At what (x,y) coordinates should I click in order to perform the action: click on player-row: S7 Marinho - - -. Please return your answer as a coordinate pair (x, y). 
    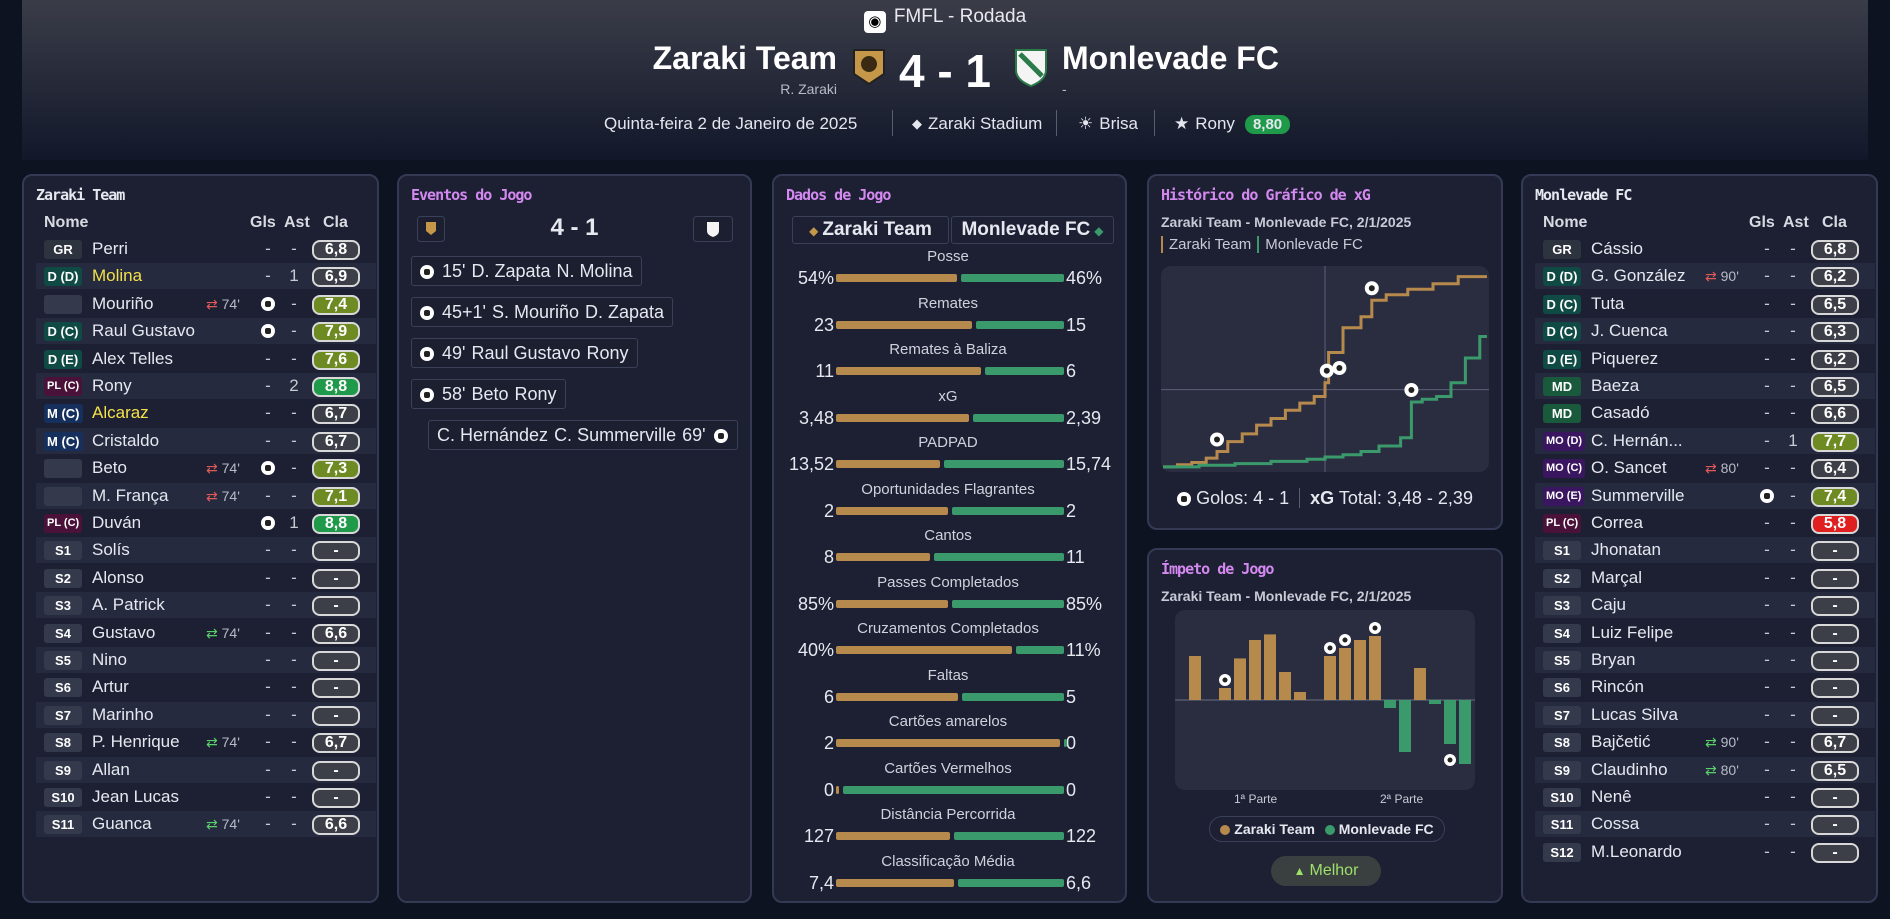
    Looking at the image, I should click on (206, 714).